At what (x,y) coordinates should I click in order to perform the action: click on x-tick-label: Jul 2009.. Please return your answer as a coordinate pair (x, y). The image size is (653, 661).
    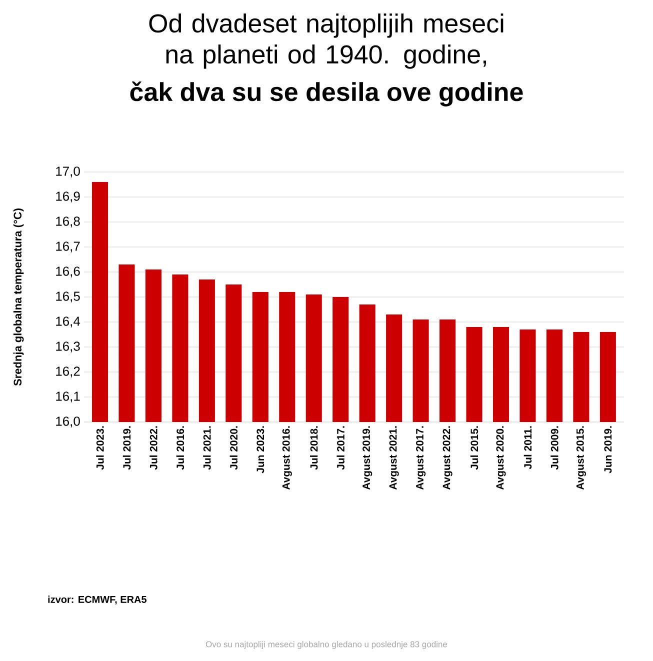
    Looking at the image, I should click on (554, 448).